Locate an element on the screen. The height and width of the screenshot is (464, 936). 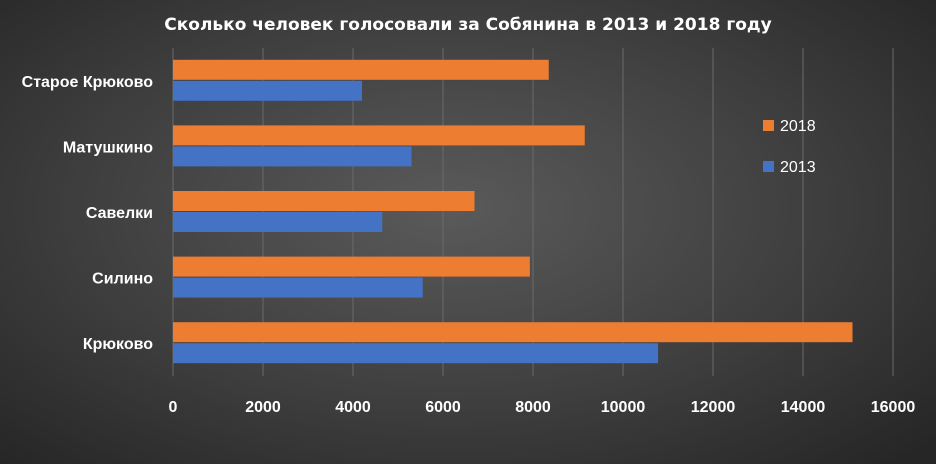
legend-label: 2013 is located at coordinates (798, 167).